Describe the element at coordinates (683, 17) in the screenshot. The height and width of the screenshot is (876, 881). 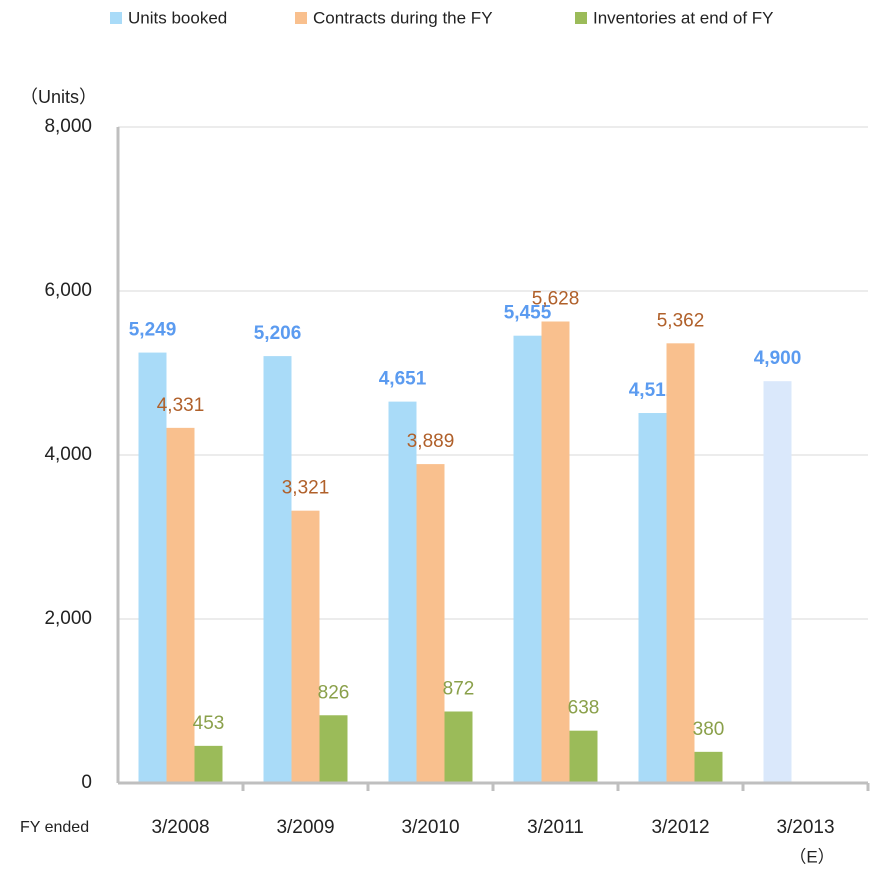
I see `legend-label: Inventories at end of FY` at that location.